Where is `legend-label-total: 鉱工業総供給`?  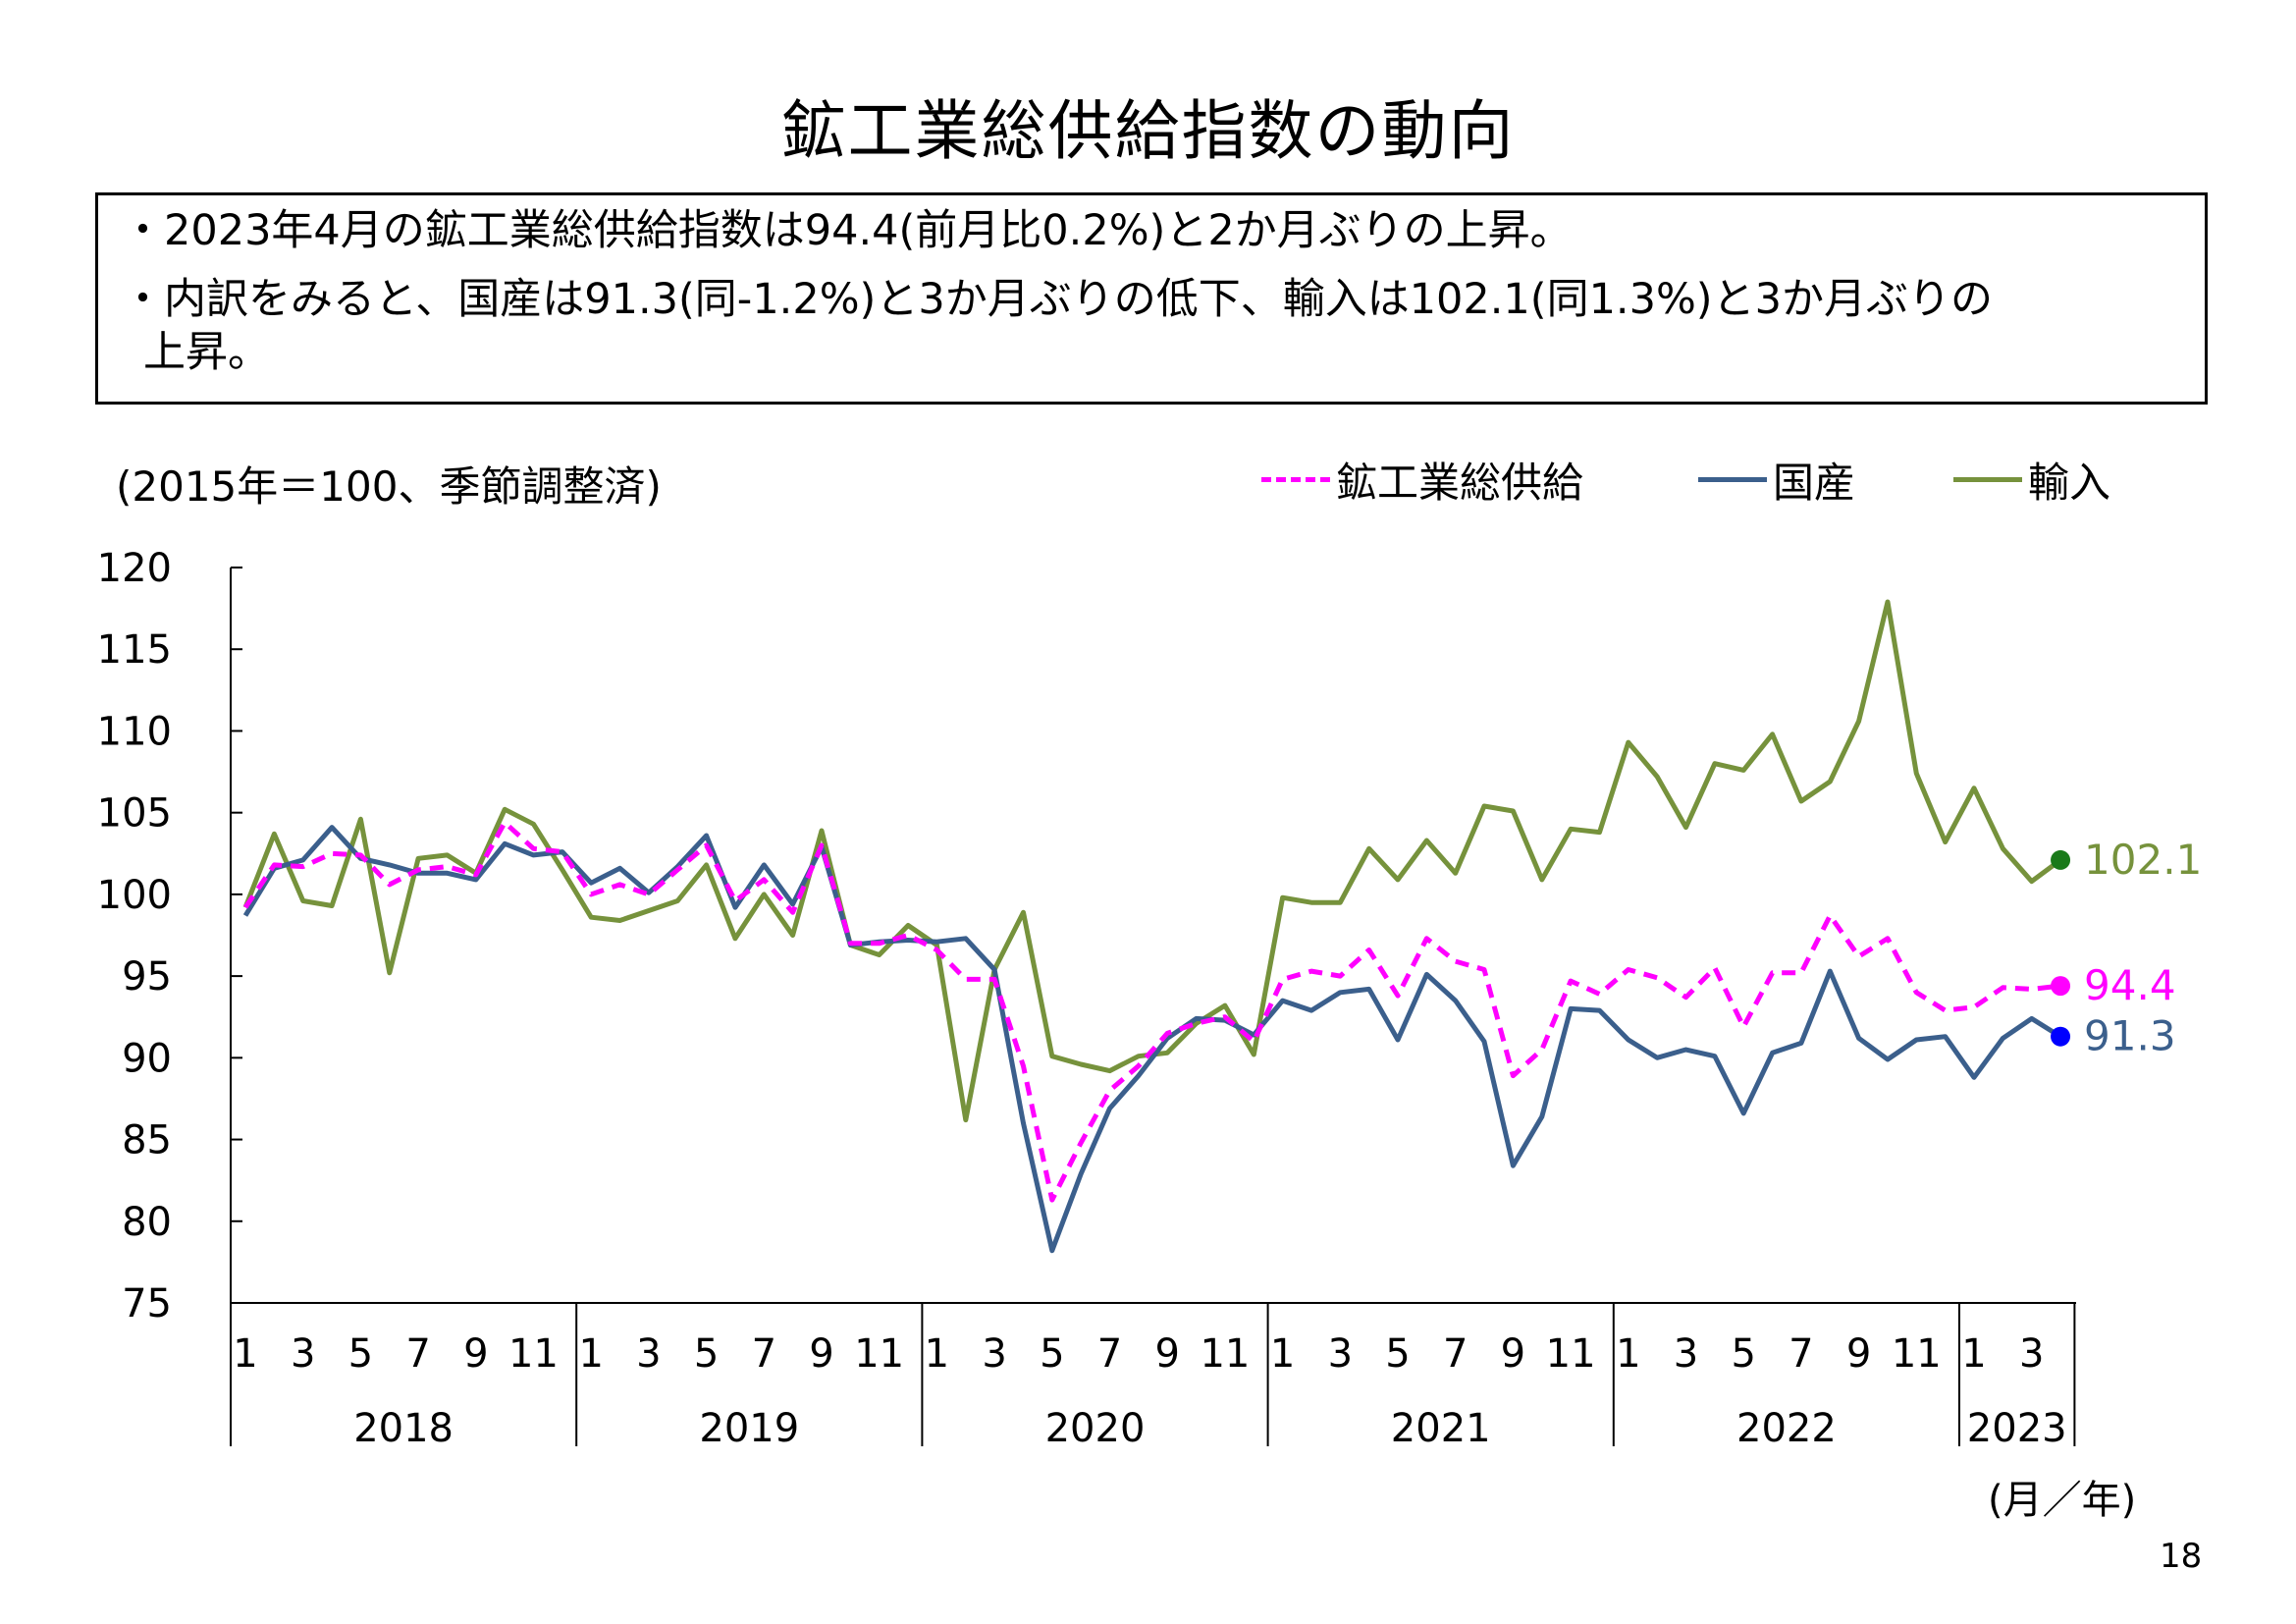
legend-label-total: 鉱工業総供給 is located at coordinates (1460, 483).